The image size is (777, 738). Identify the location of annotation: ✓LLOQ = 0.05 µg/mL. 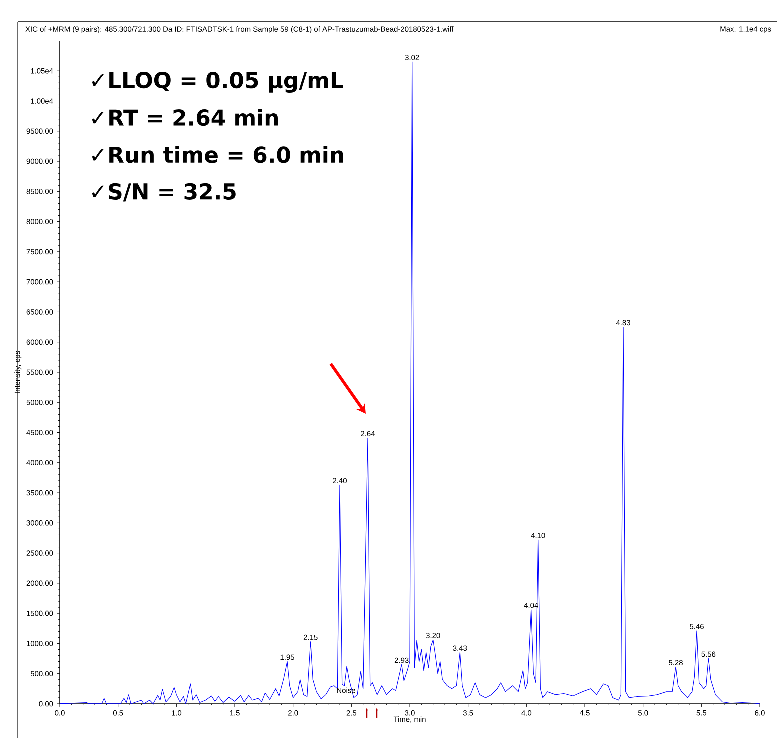
(218, 83).